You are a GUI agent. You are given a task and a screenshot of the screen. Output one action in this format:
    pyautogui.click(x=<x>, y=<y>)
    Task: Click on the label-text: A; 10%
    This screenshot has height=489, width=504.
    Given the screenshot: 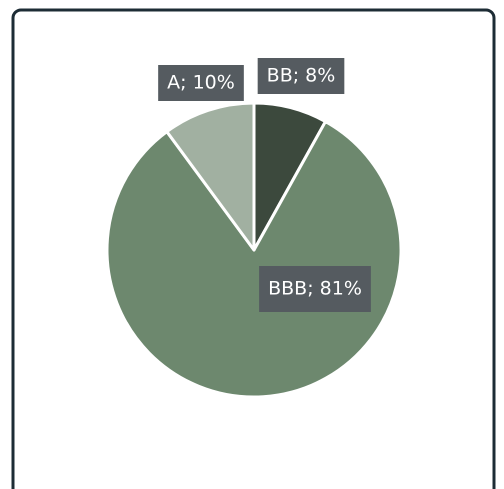 What is the action you would take?
    pyautogui.click(x=201, y=83)
    